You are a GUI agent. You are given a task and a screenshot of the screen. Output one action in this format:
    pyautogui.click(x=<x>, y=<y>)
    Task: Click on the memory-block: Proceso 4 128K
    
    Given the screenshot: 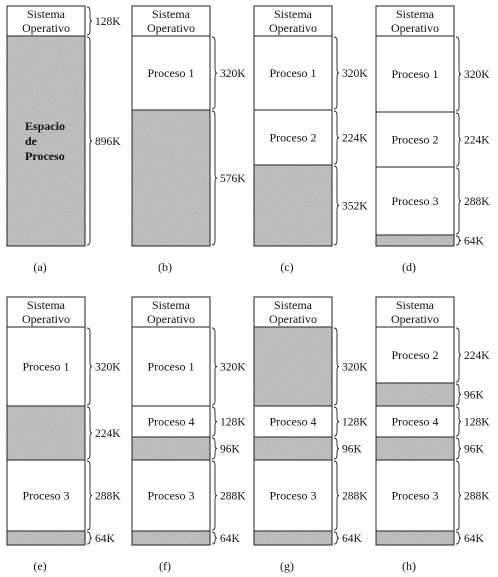 What is the action you would take?
    pyautogui.click(x=311, y=421)
    